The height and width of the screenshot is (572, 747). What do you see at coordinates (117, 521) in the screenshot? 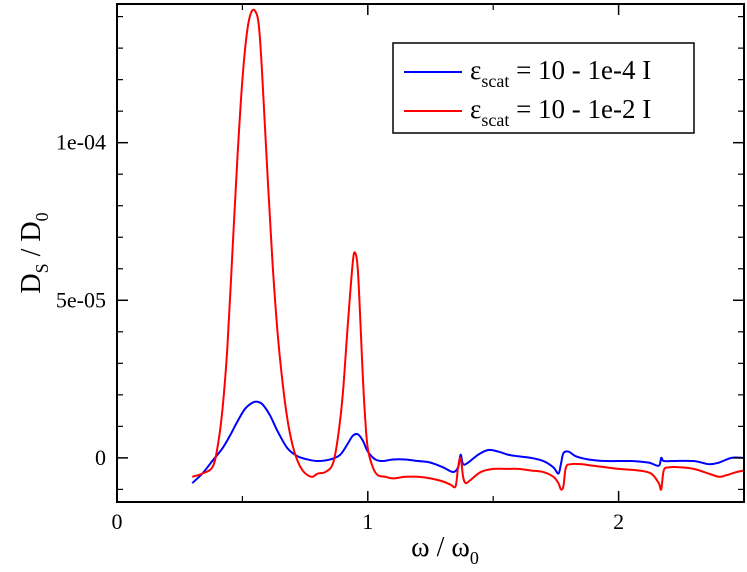
I see `x-tick-label: 0` at bounding box center [117, 521].